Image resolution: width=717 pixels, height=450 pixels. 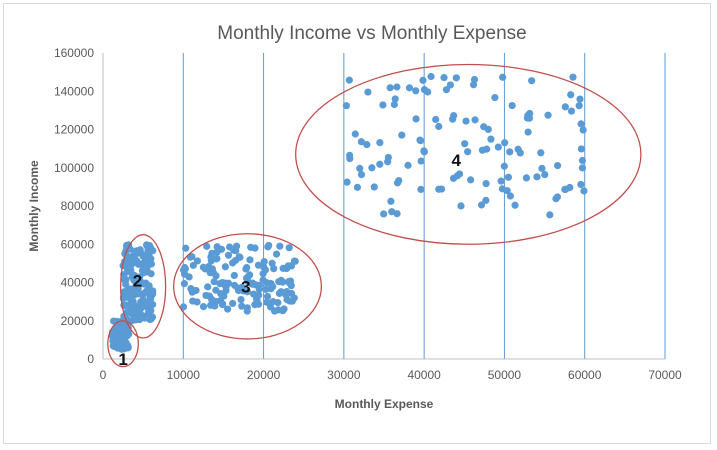 What do you see at coordinates (424, 375) in the screenshot?
I see `x-tick-label: 40000` at bounding box center [424, 375].